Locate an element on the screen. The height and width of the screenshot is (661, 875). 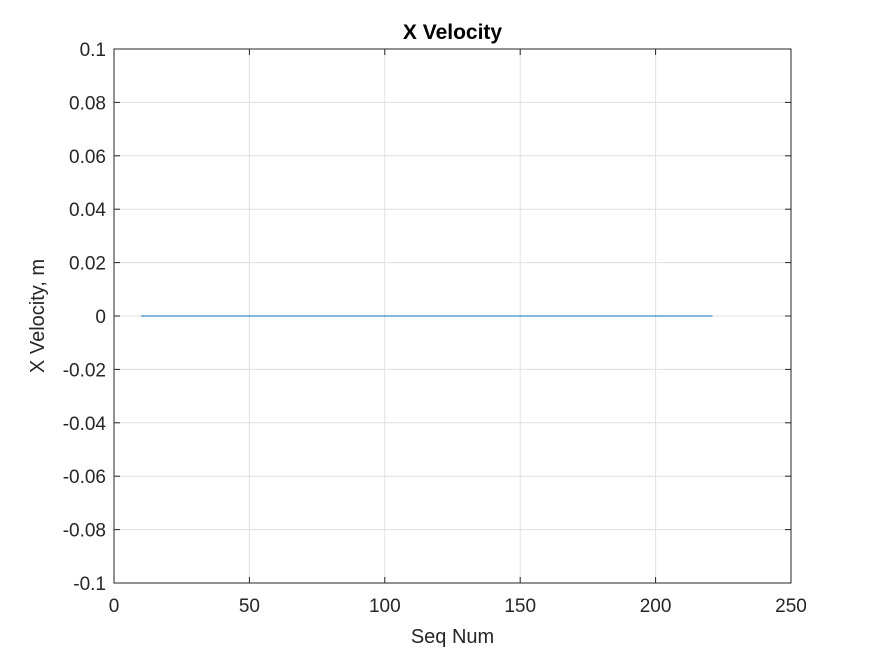
y-tick-label: -0.08 is located at coordinates (84, 531).